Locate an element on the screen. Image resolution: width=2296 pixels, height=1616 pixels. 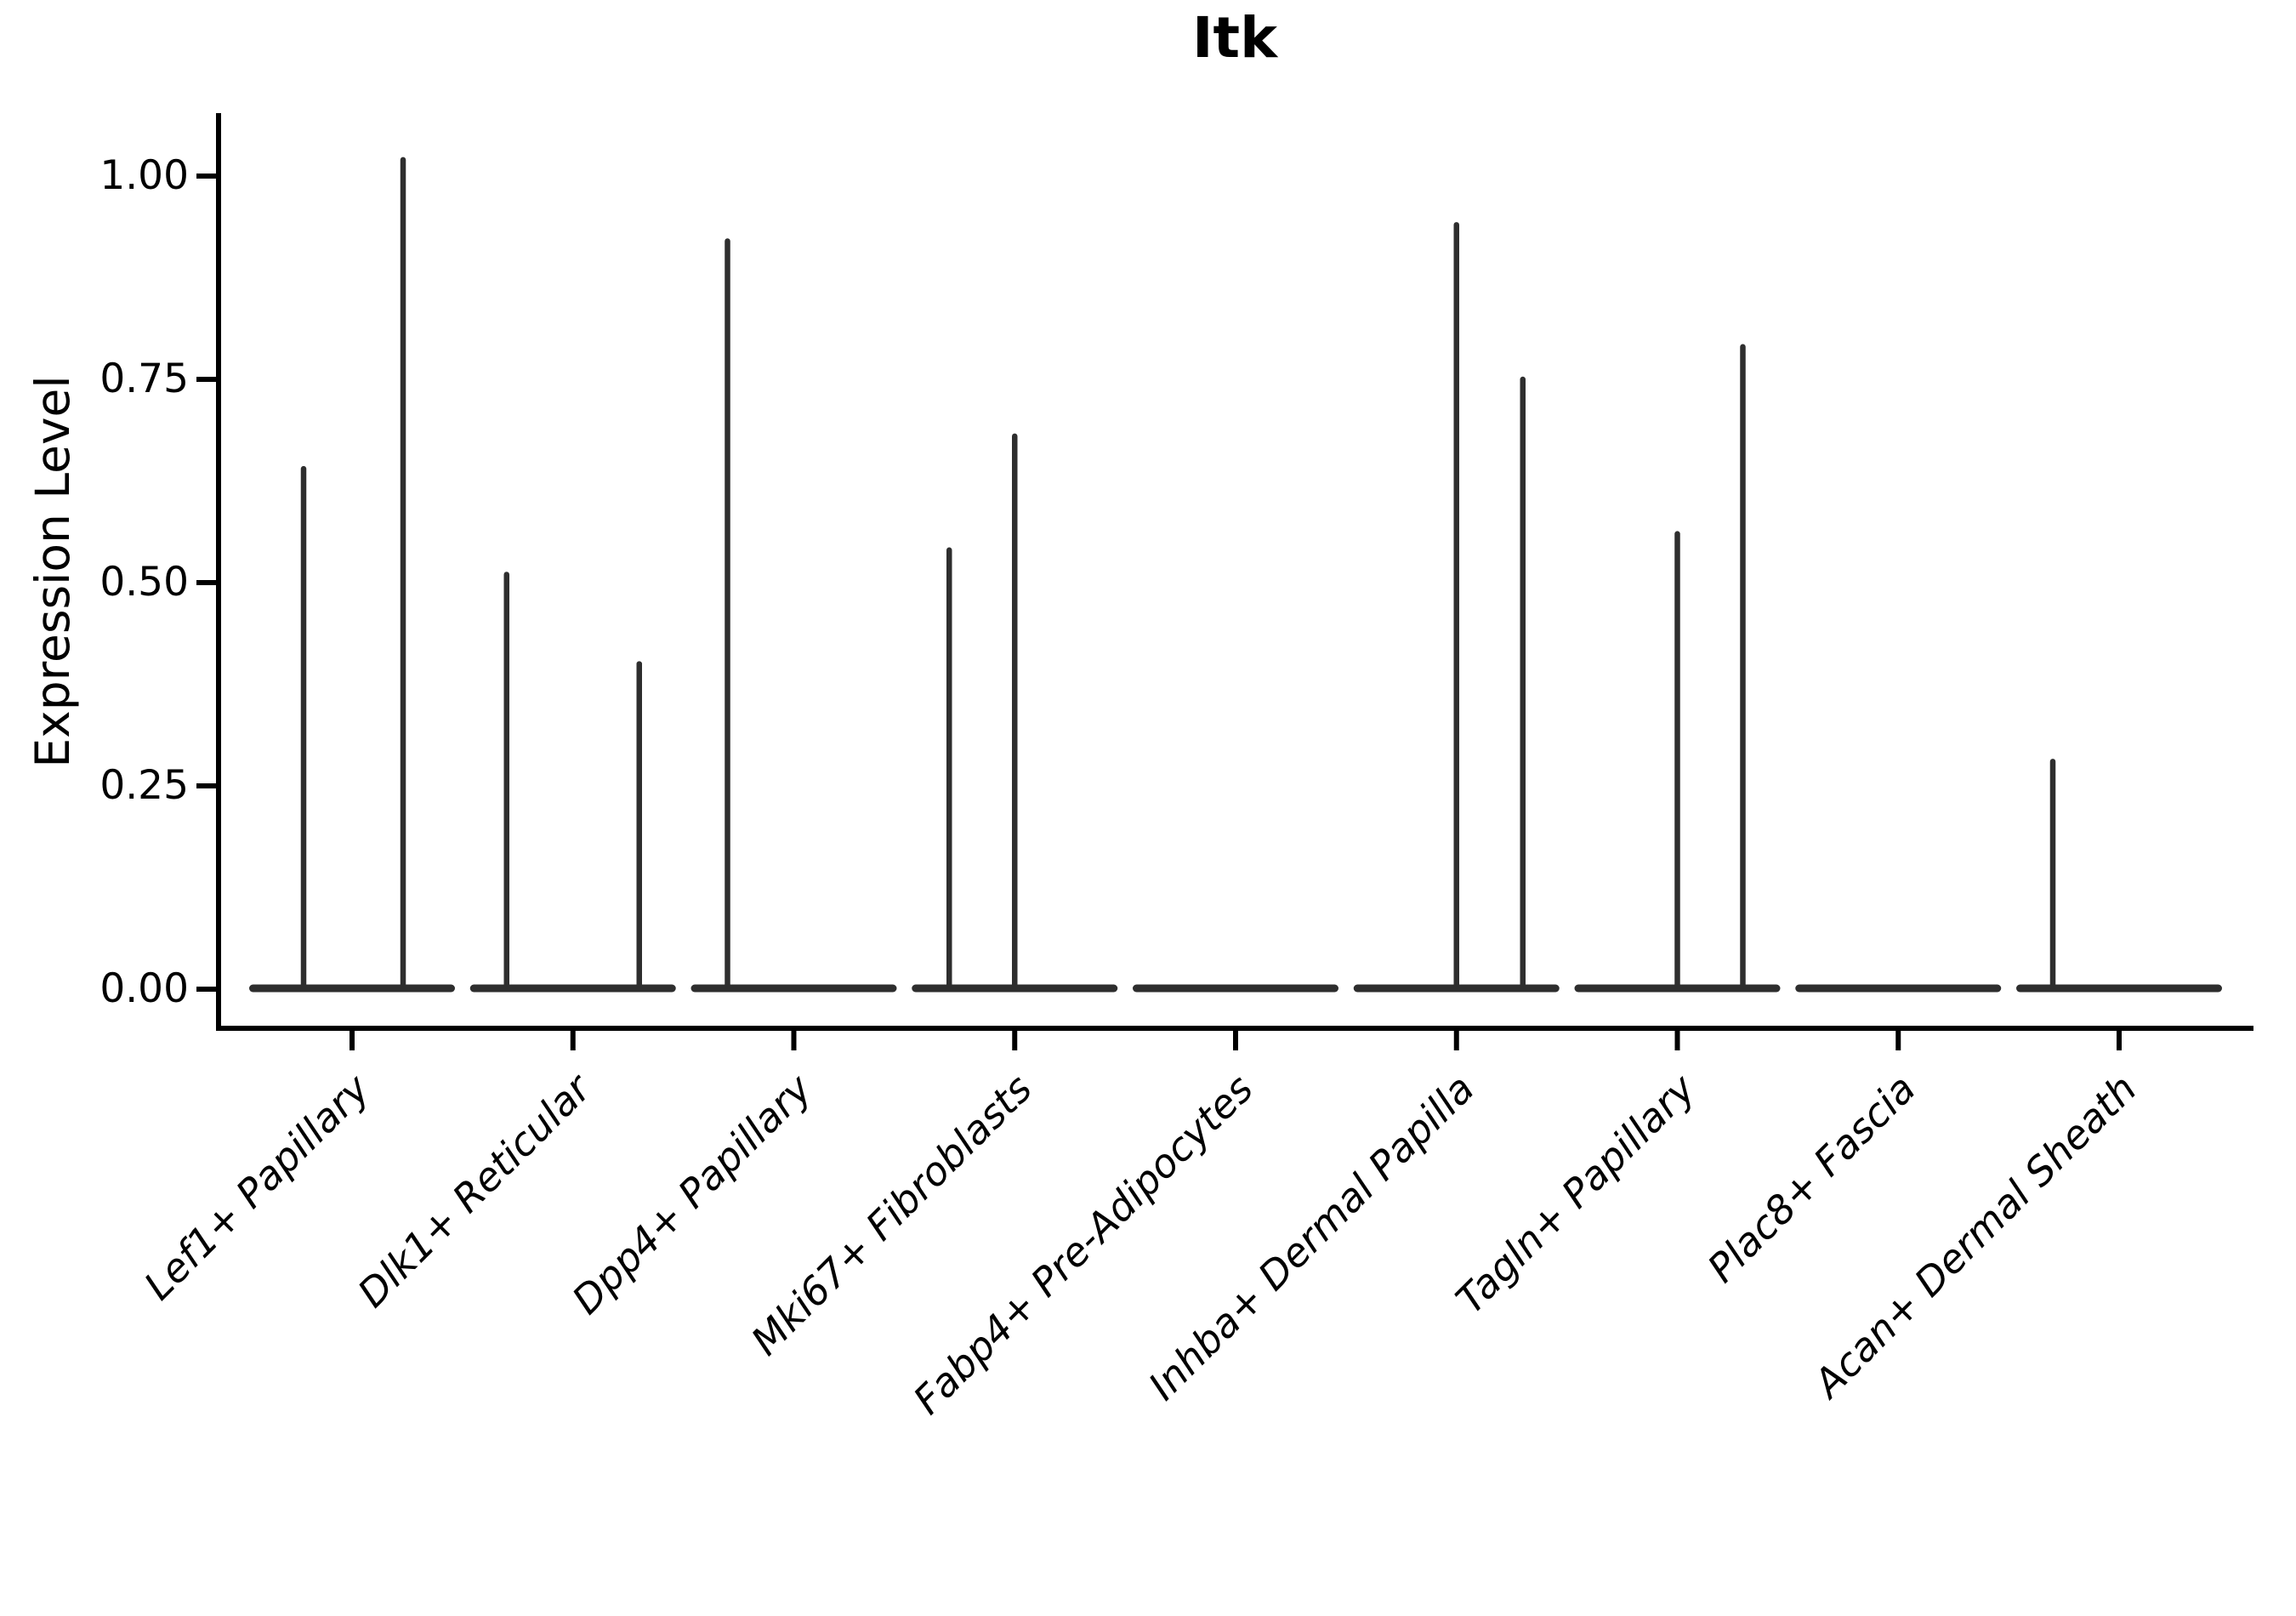
chart-title: Itk is located at coordinates (1234, 38).